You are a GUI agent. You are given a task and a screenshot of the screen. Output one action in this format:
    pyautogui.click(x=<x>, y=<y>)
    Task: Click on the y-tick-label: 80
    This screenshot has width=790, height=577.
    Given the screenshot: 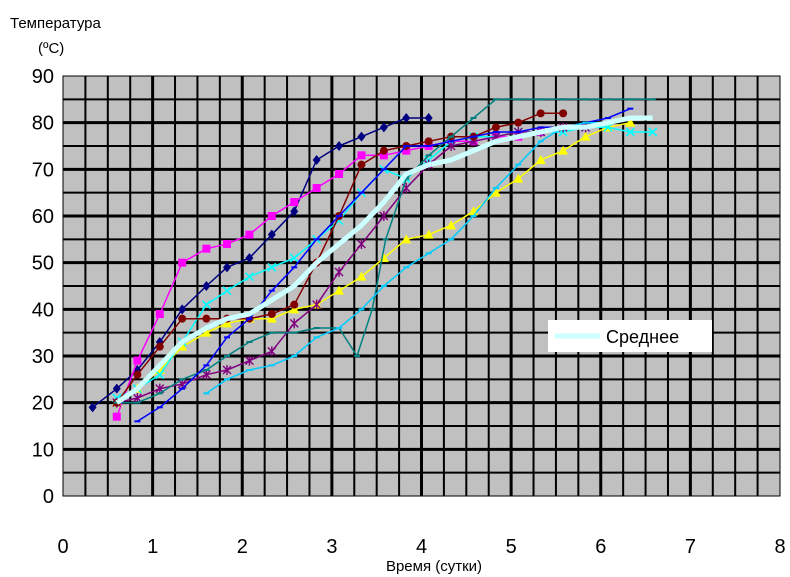 What is the action you would take?
    pyautogui.click(x=43, y=124)
    